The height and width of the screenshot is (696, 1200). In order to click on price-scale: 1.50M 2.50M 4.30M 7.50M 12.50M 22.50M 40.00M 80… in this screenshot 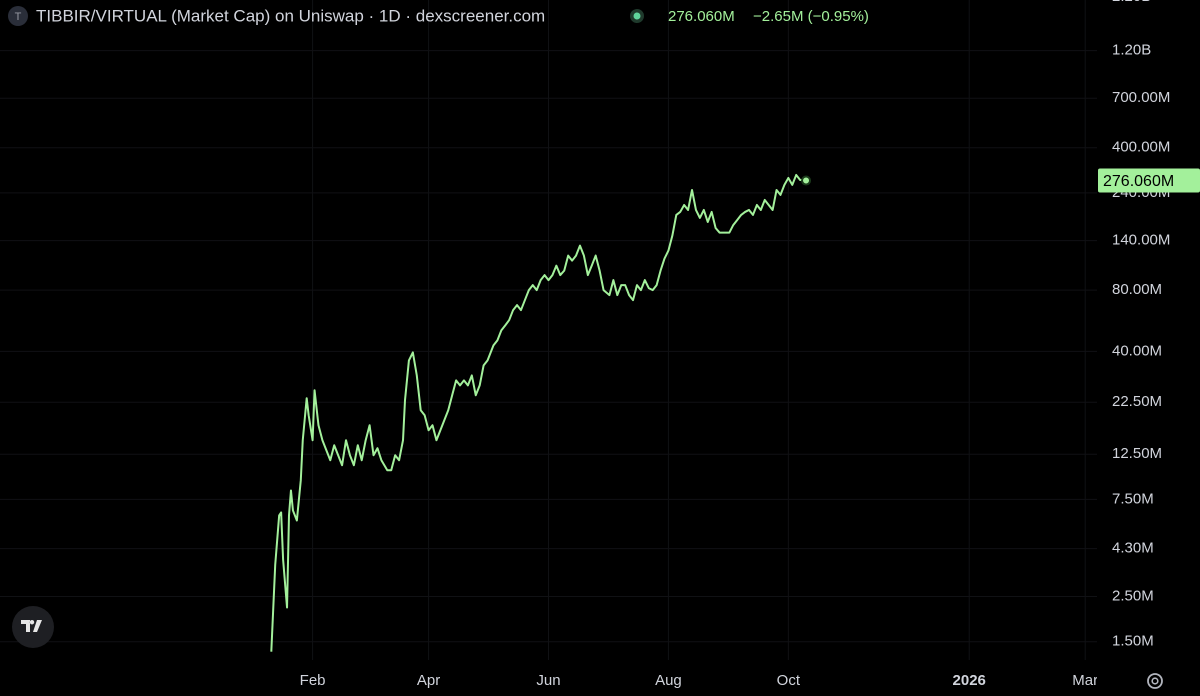, I will do `click(1141, 325)`.